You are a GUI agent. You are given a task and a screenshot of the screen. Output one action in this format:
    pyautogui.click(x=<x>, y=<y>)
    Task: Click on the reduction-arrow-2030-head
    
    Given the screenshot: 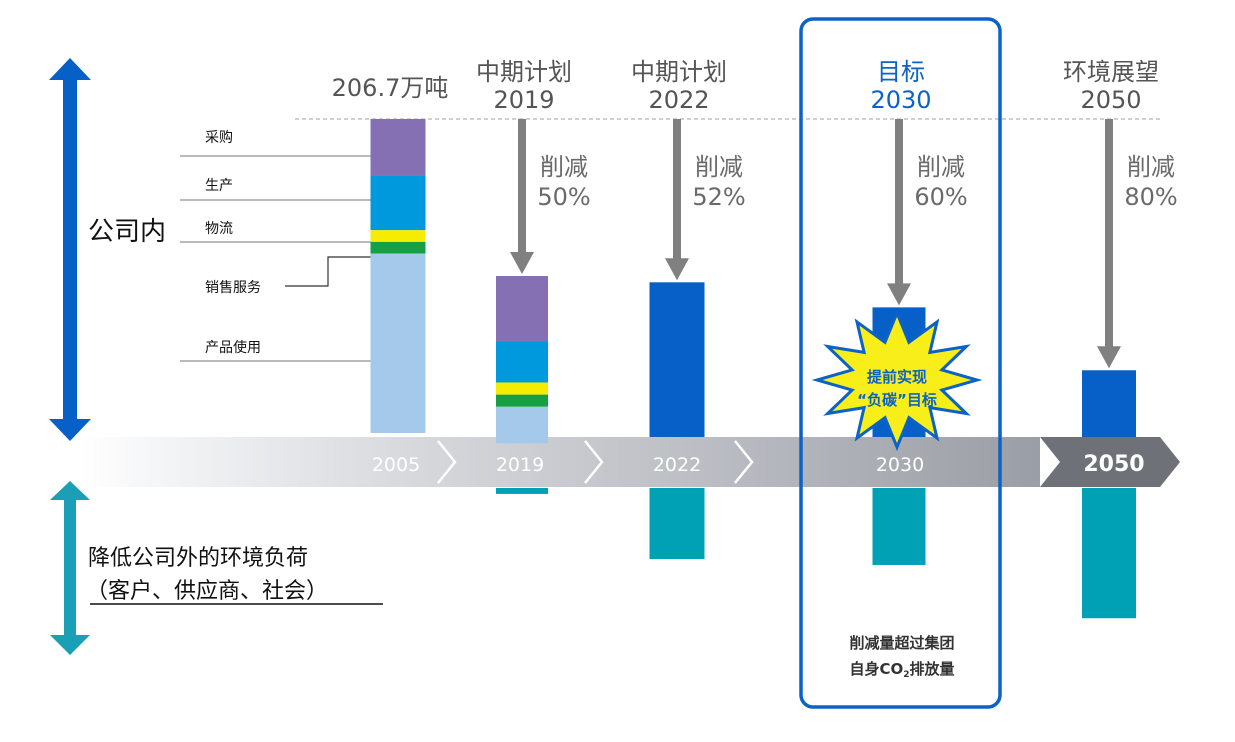 What is the action you would take?
    pyautogui.click(x=899, y=294)
    